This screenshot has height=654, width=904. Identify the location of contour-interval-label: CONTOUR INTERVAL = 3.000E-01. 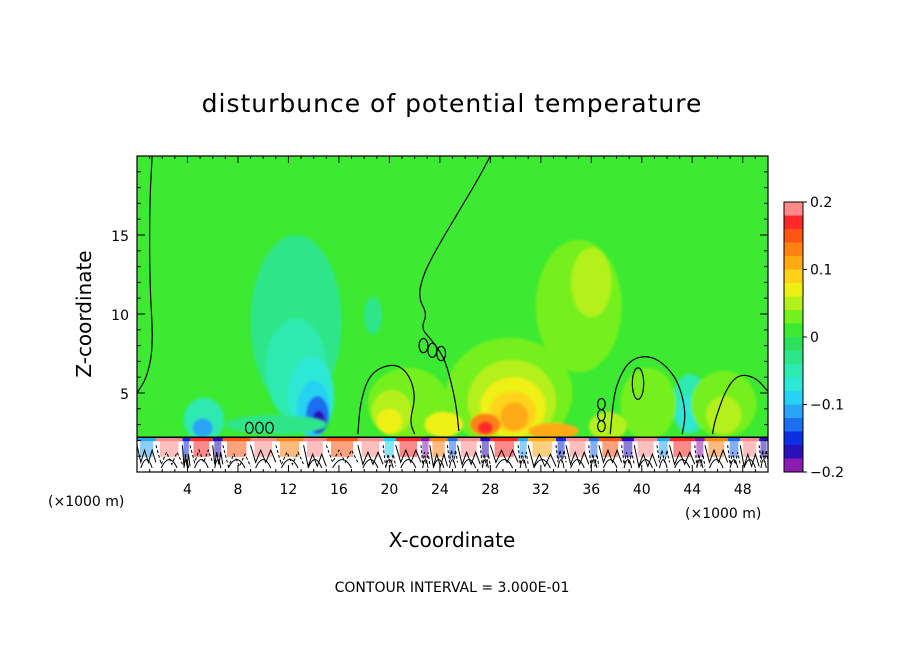
(452, 588).